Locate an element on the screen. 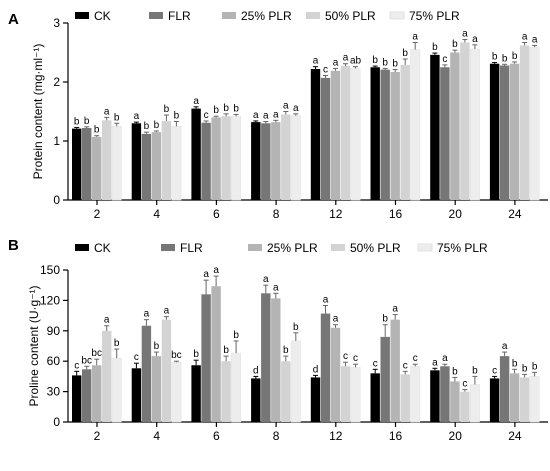 The height and width of the screenshot is (471, 550). y-tick-label: 90 is located at coordinates (54, 331).